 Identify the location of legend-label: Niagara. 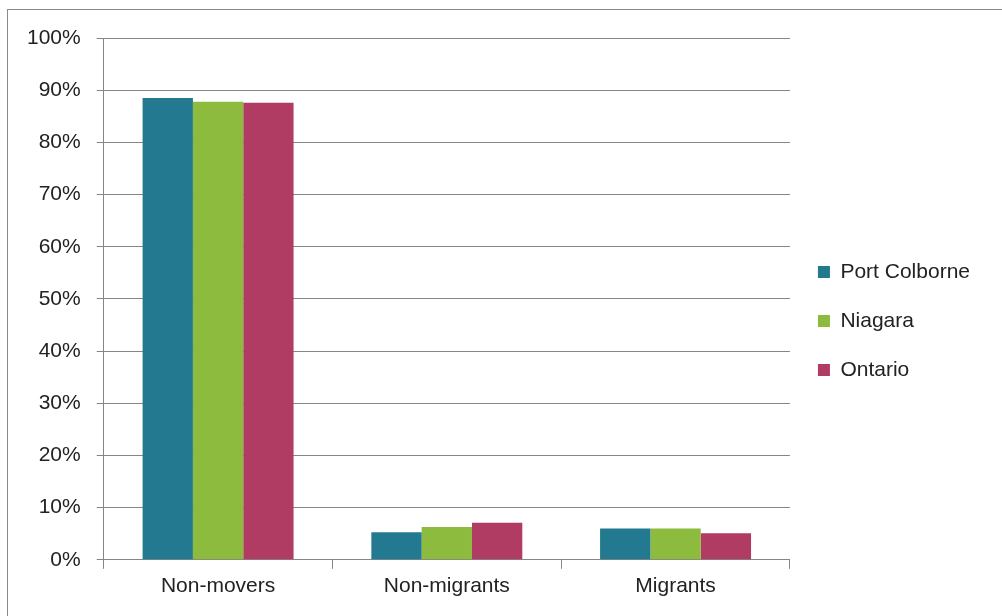
(877, 319).